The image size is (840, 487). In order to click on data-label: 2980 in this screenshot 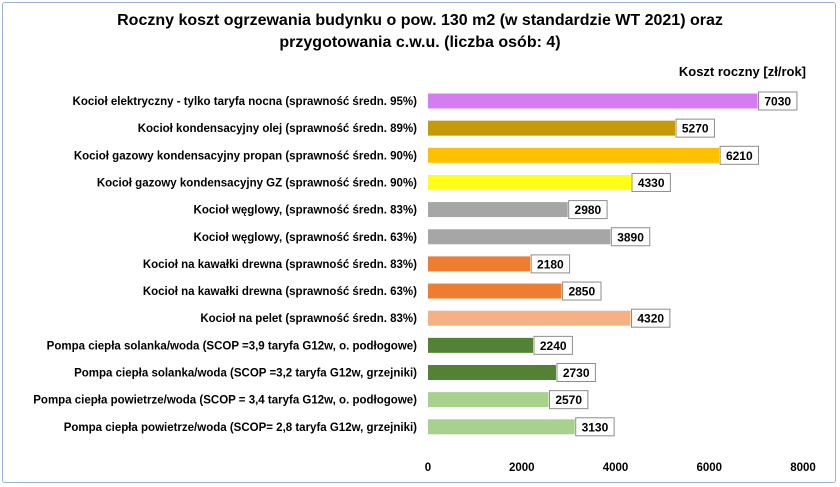, I will do `click(588, 210)`.